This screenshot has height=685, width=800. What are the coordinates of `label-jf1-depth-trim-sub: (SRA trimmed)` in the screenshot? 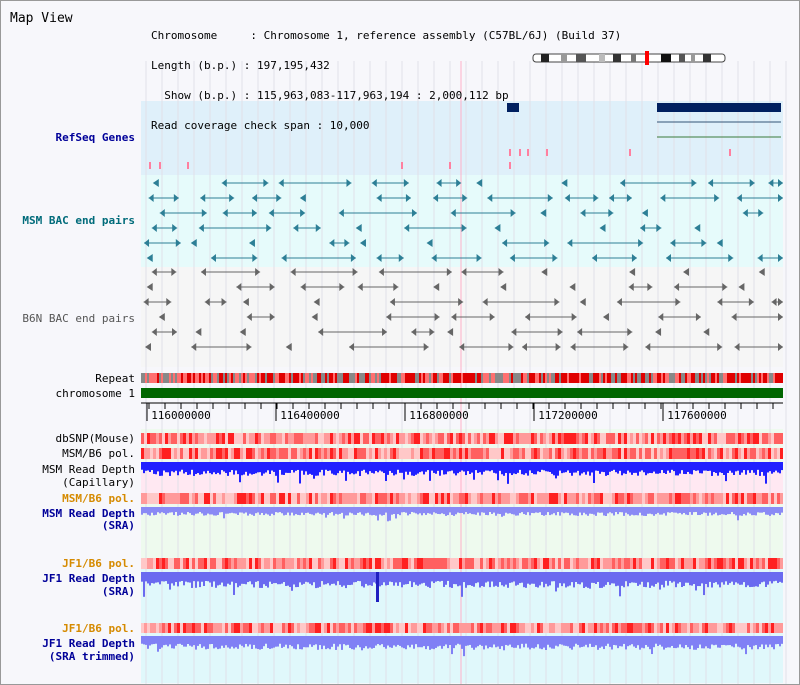 It's located at (91, 656).